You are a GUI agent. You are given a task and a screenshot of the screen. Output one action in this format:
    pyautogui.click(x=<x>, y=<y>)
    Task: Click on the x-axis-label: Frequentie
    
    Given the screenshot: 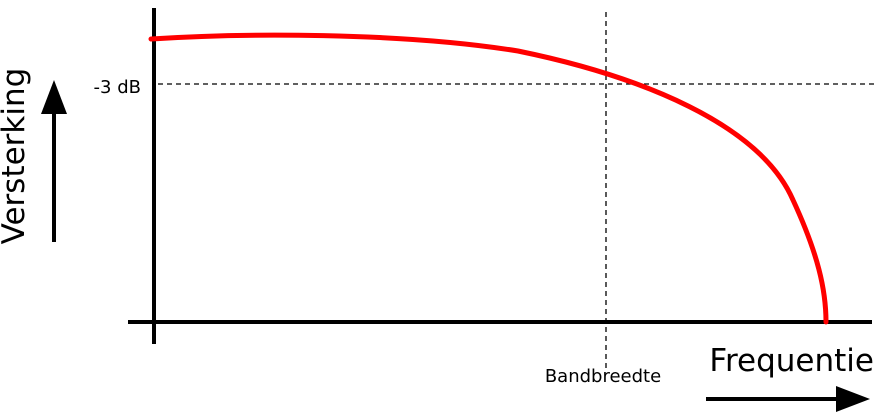 What is the action you would take?
    pyautogui.click(x=791, y=361)
    